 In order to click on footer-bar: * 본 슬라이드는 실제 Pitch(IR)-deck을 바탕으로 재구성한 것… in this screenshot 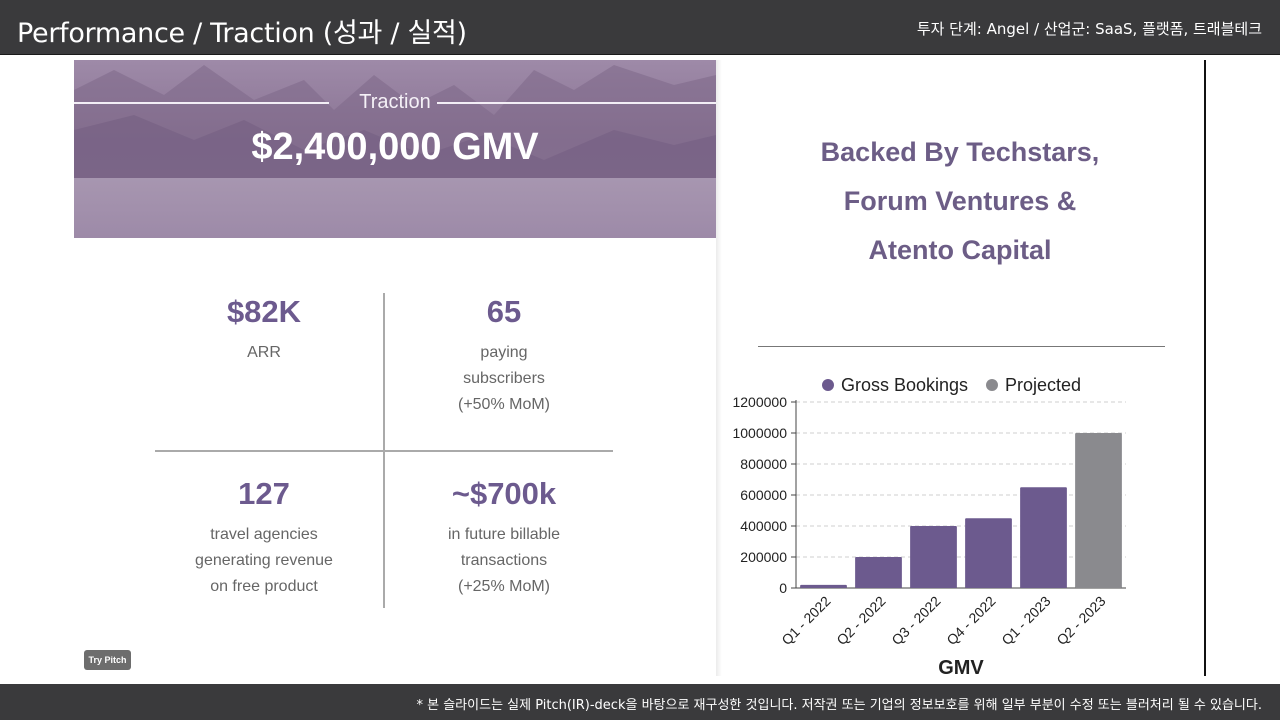, I will do `click(640, 702)`.